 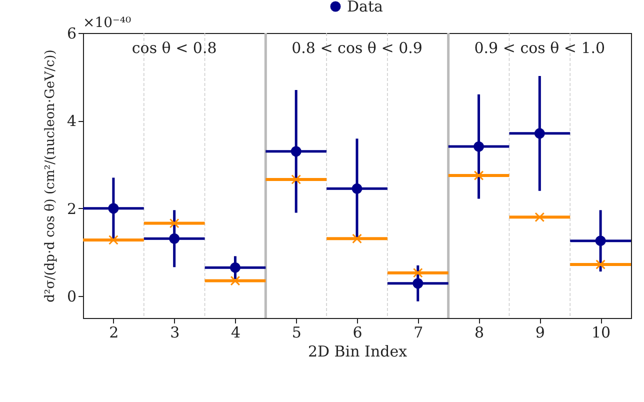 I want to click on x-tick-label: 5, so click(x=297, y=333).